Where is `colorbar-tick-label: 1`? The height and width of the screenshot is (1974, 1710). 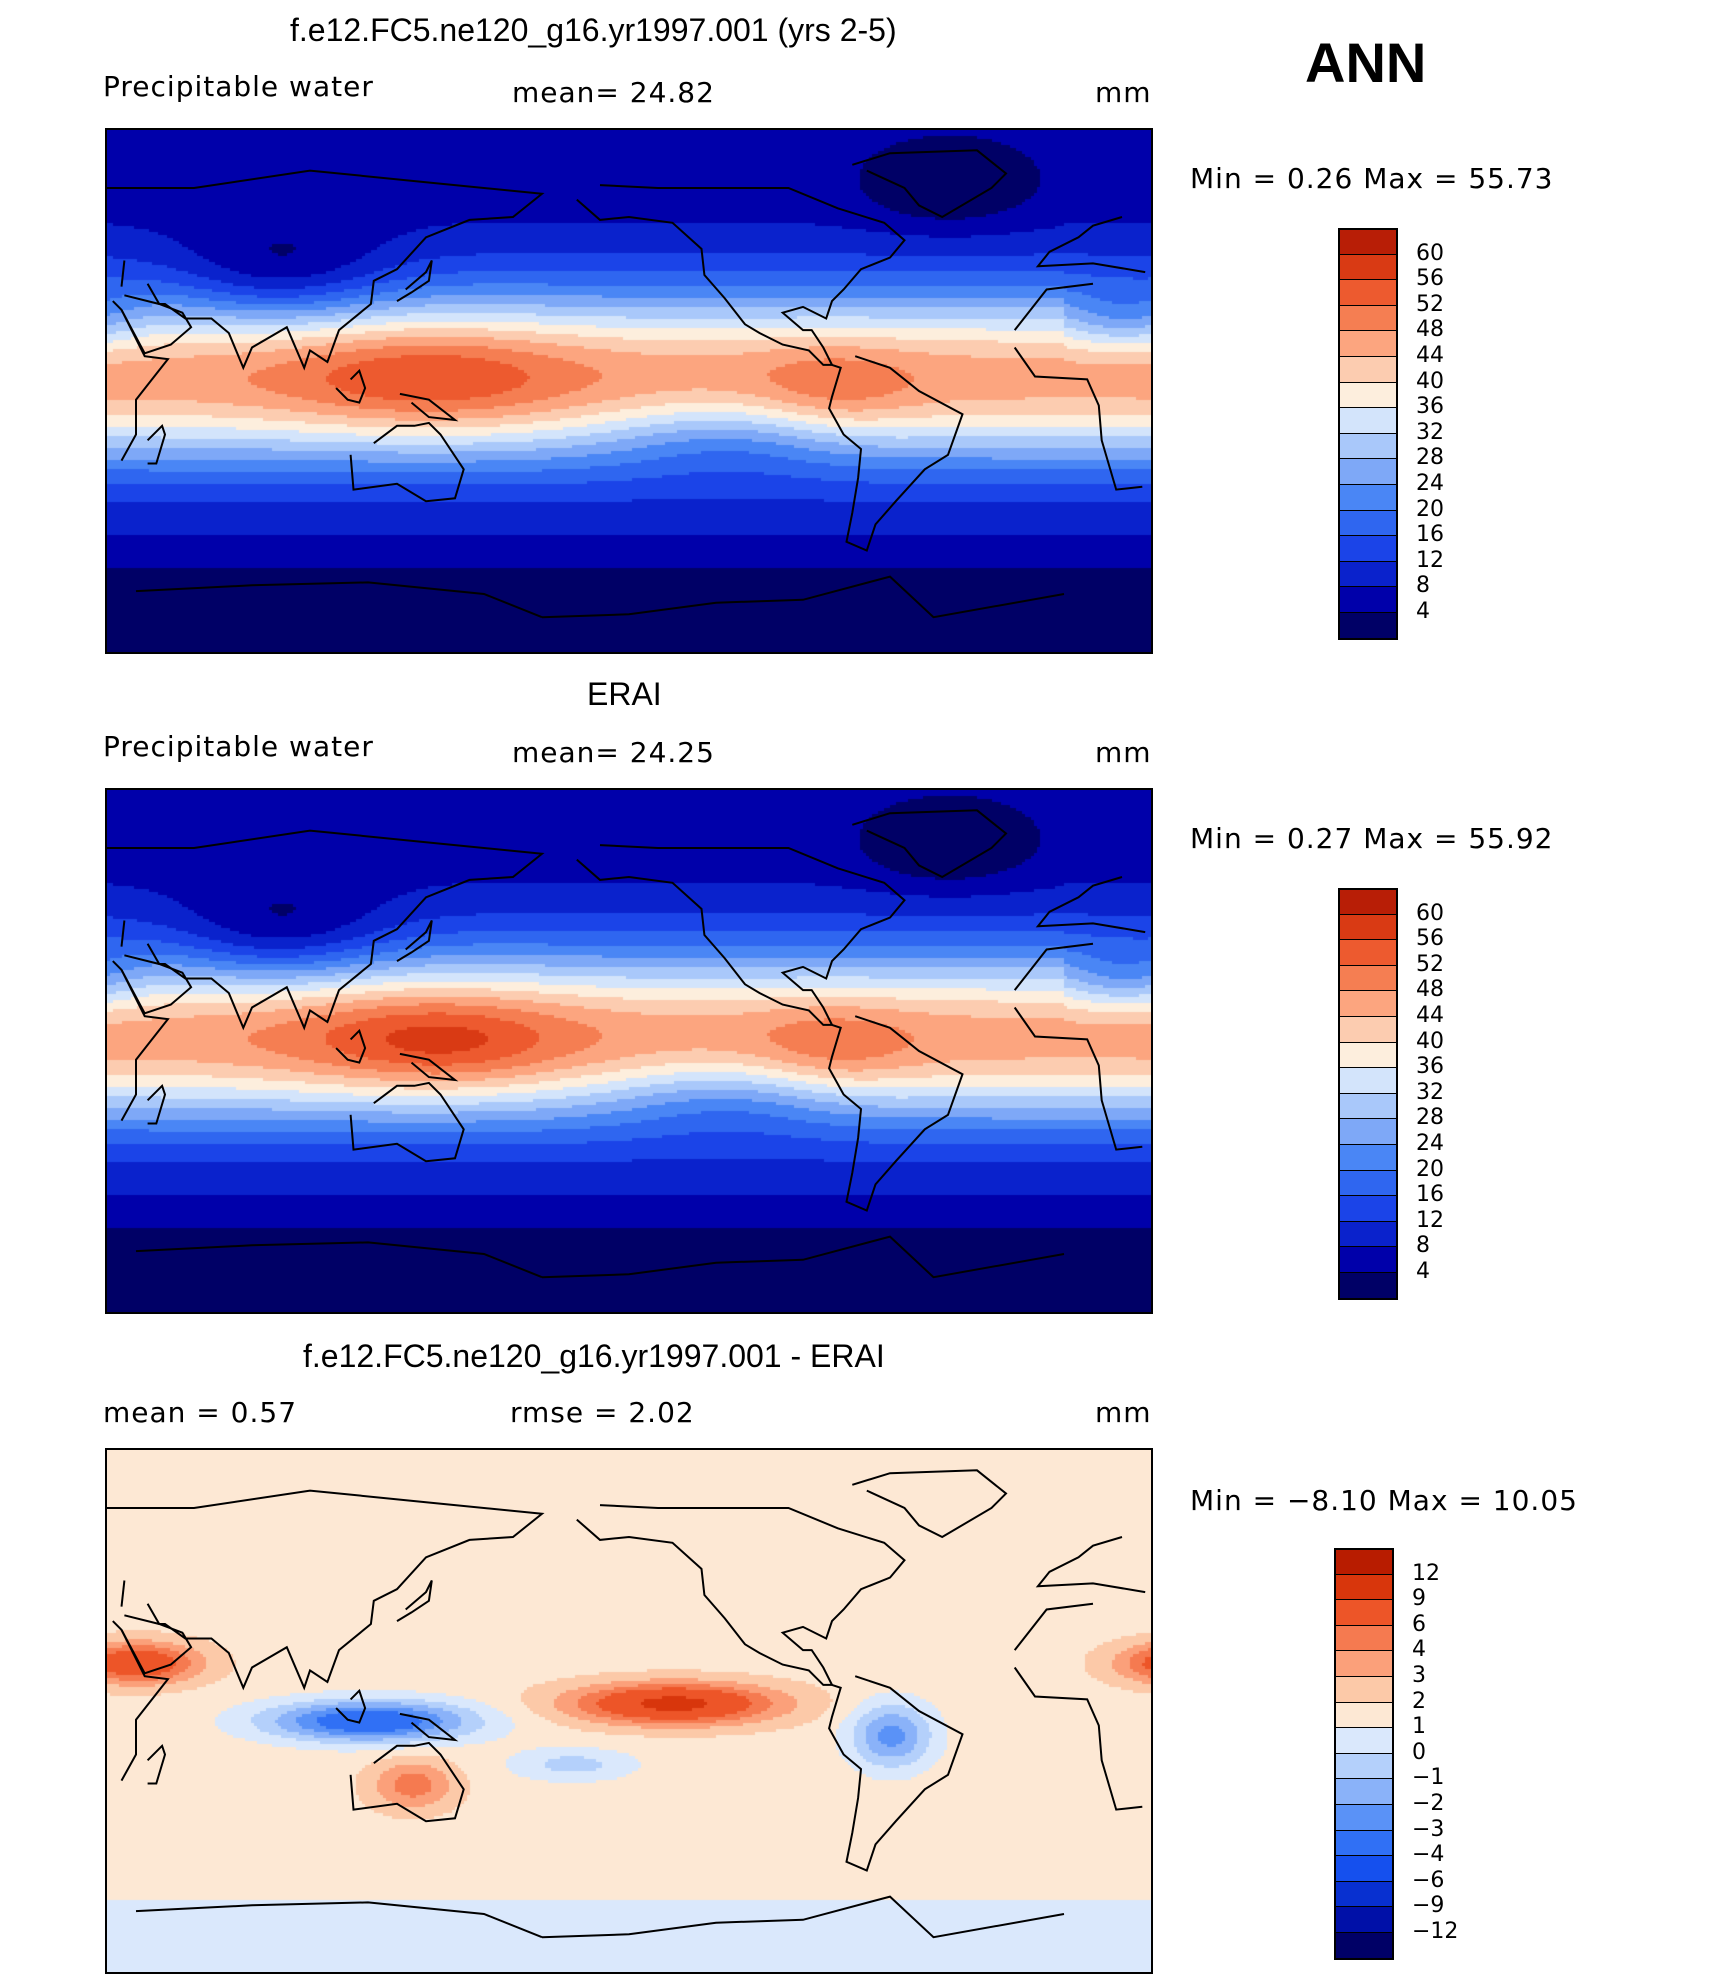 colorbar-tick-label: 1 is located at coordinates (1419, 1727).